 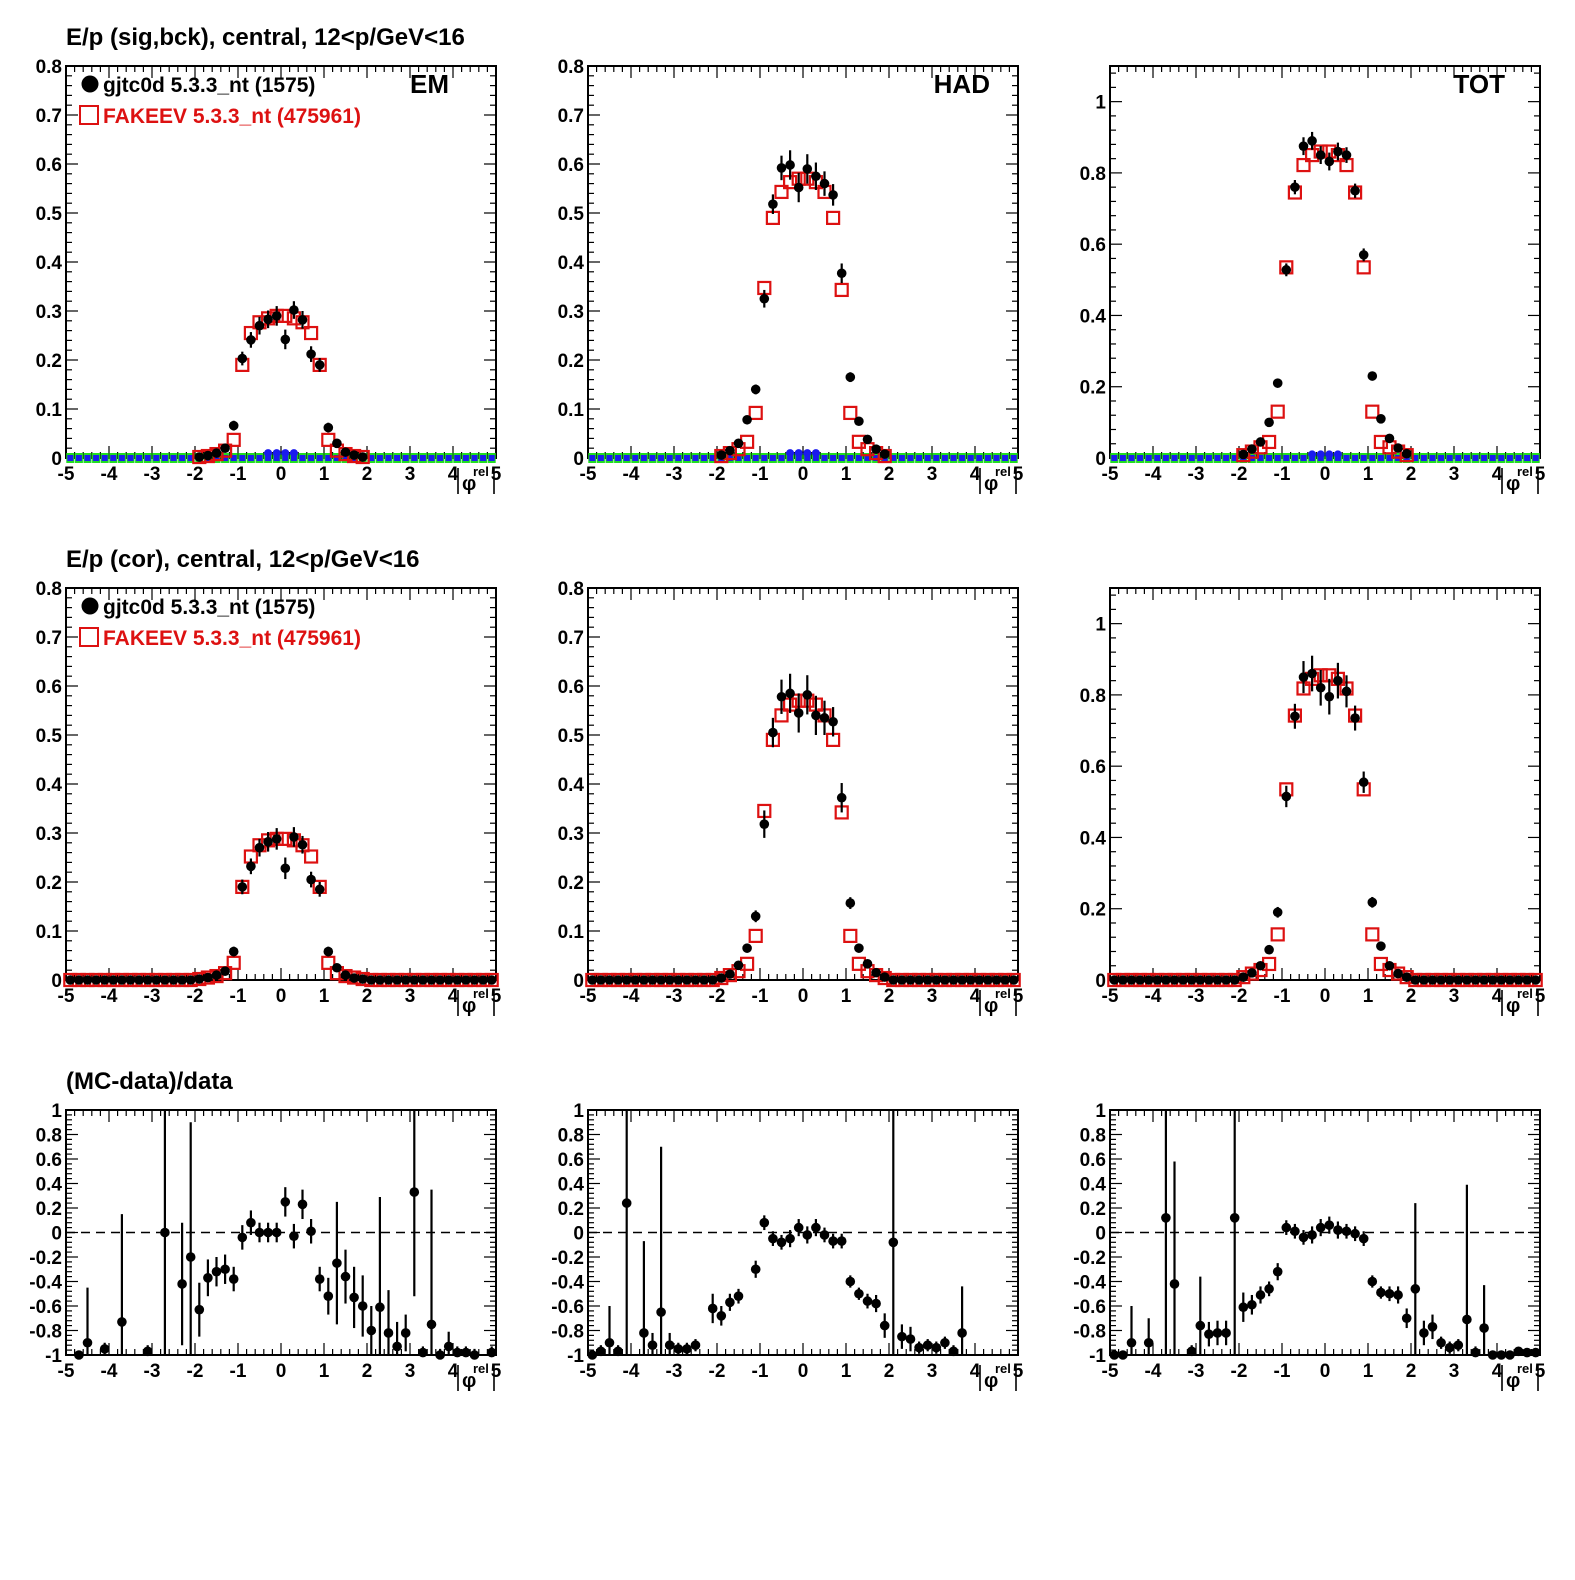 I want to click on legend-label-data: gjtc0d 5.3.3_nt (1575), so click(x=209, y=607).